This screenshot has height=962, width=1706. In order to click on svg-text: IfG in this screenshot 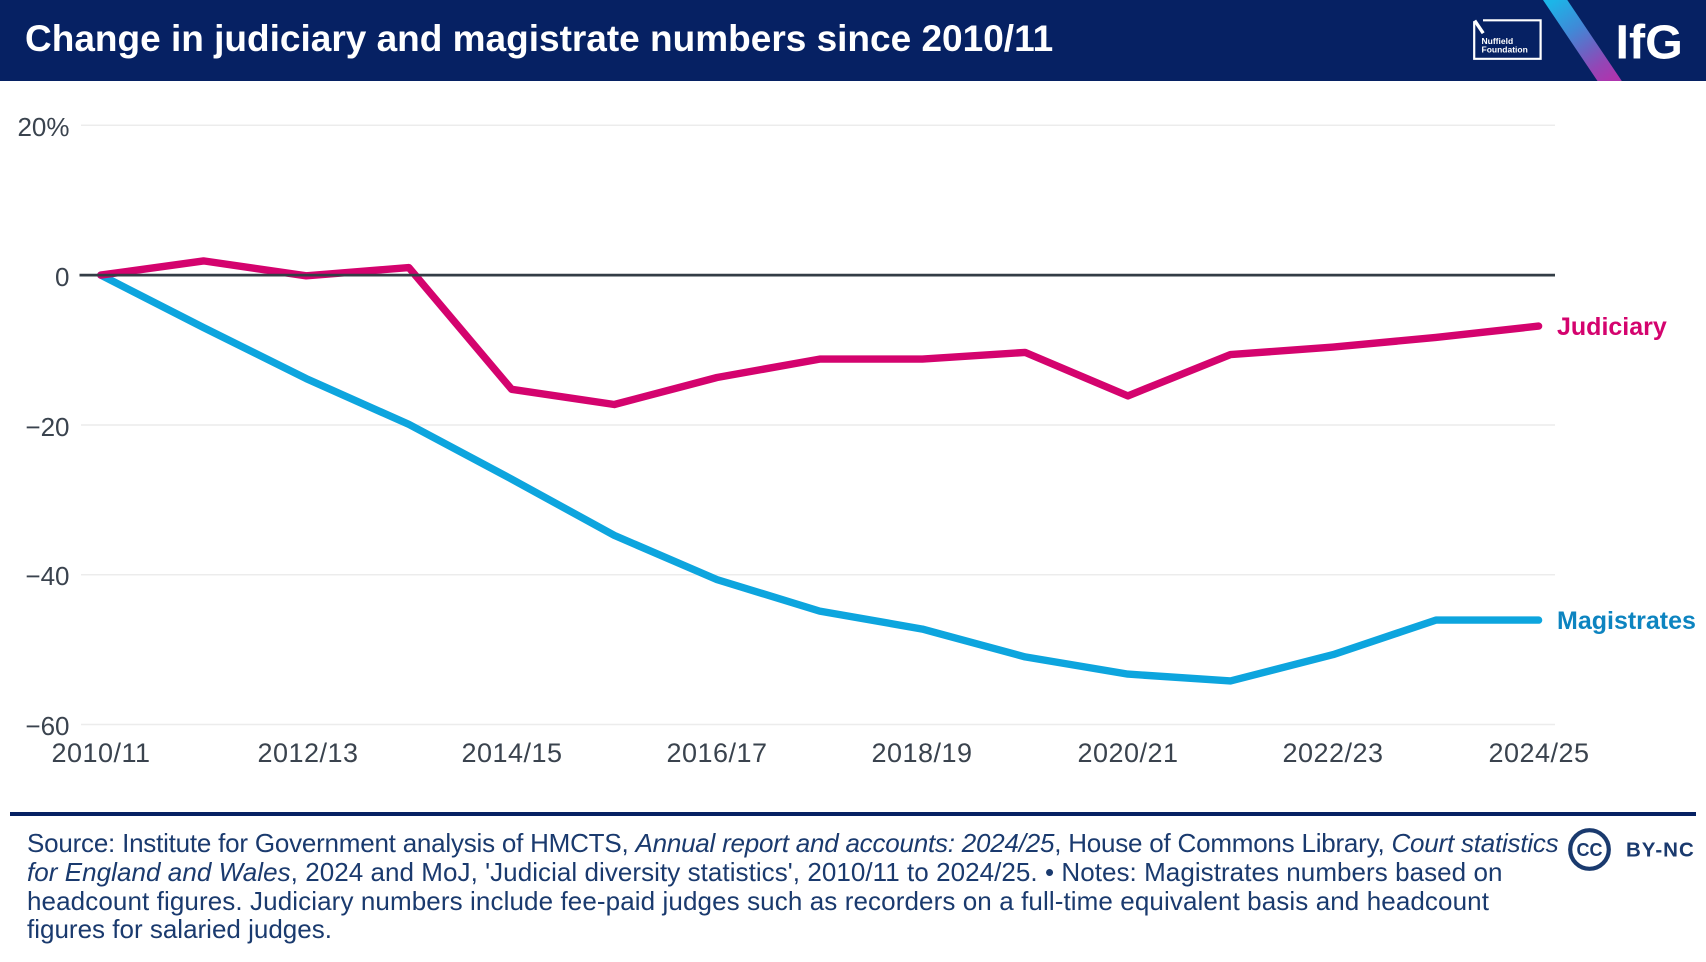, I will do `click(1649, 43)`.